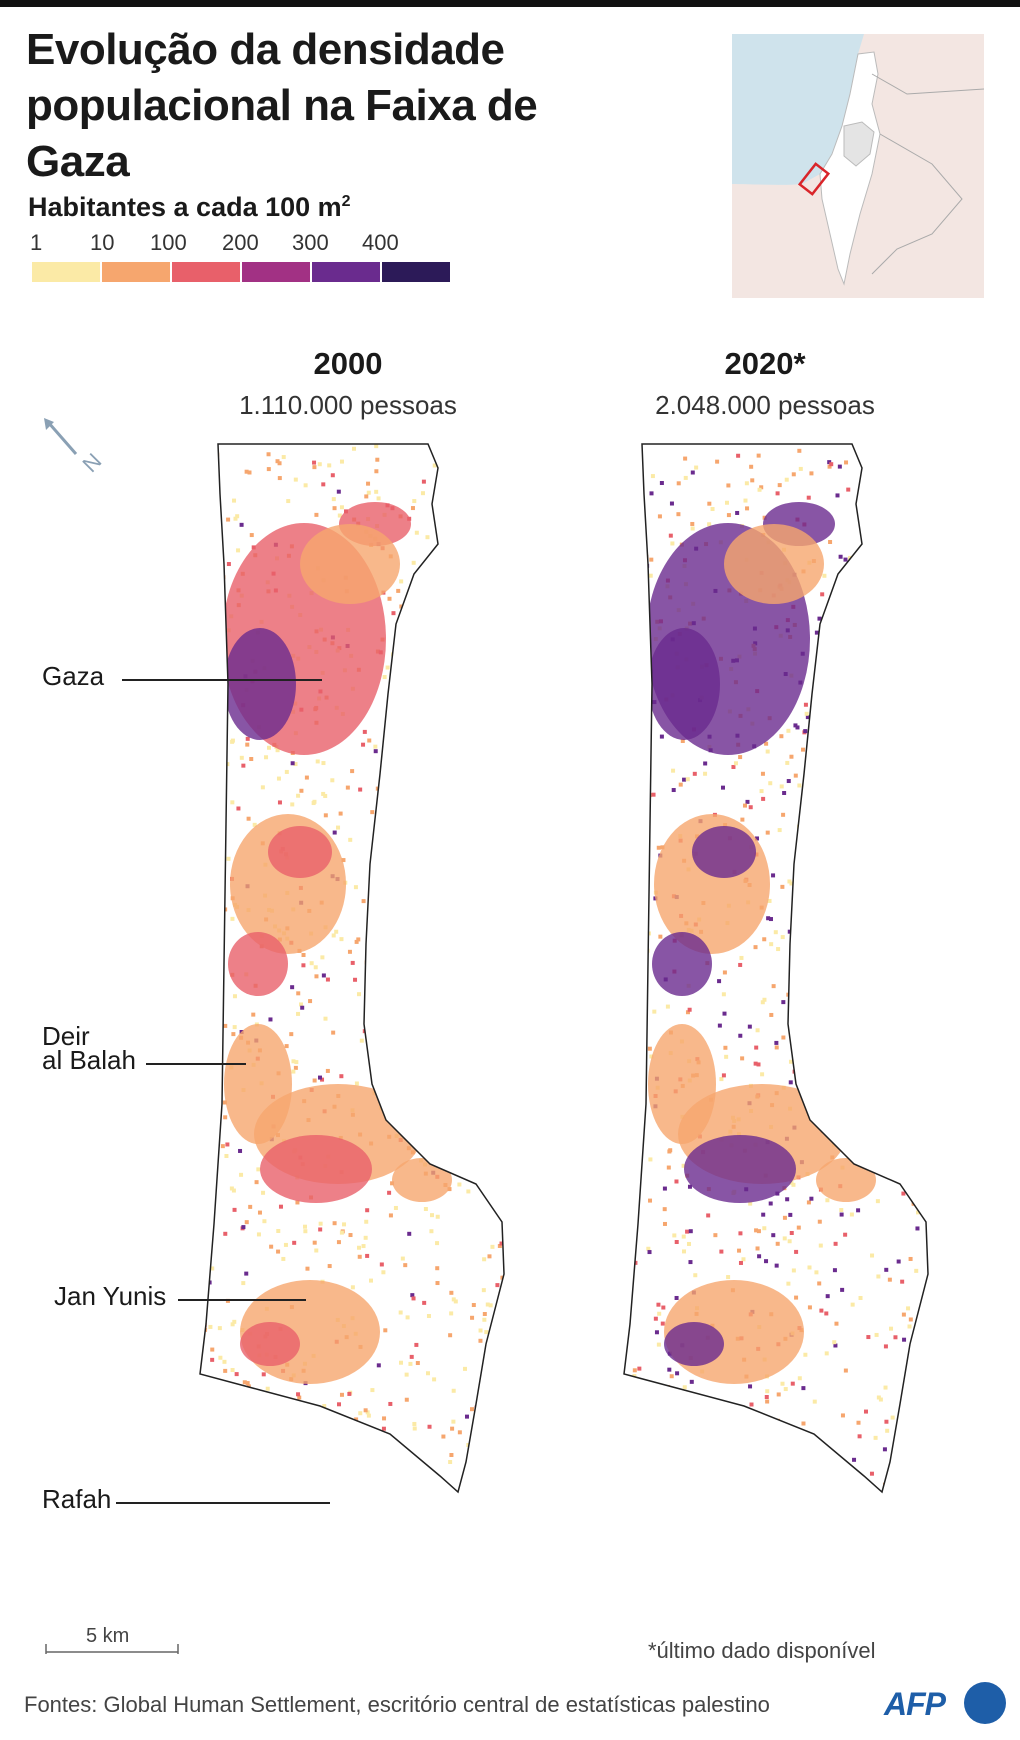  What do you see at coordinates (108, 1636) in the screenshot?
I see `scale-label: 5 km` at bounding box center [108, 1636].